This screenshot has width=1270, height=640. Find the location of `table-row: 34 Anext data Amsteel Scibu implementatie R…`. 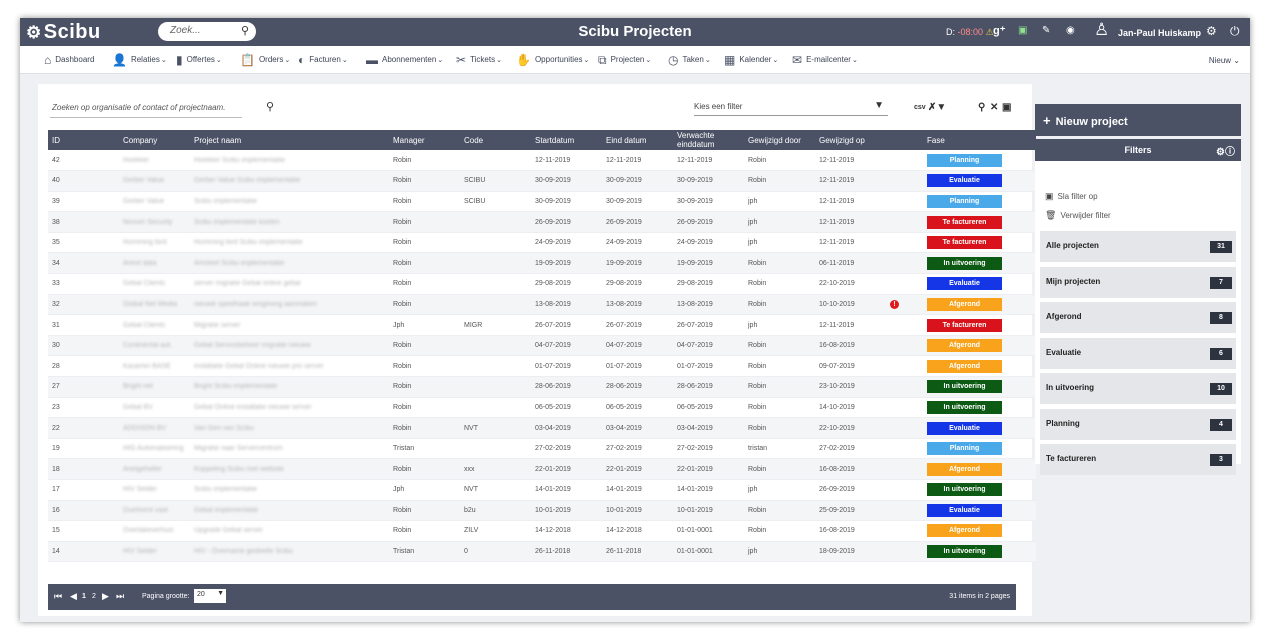

table-row: 34 Anext data Amsteel Scibu implementatie R… is located at coordinates (542, 263).